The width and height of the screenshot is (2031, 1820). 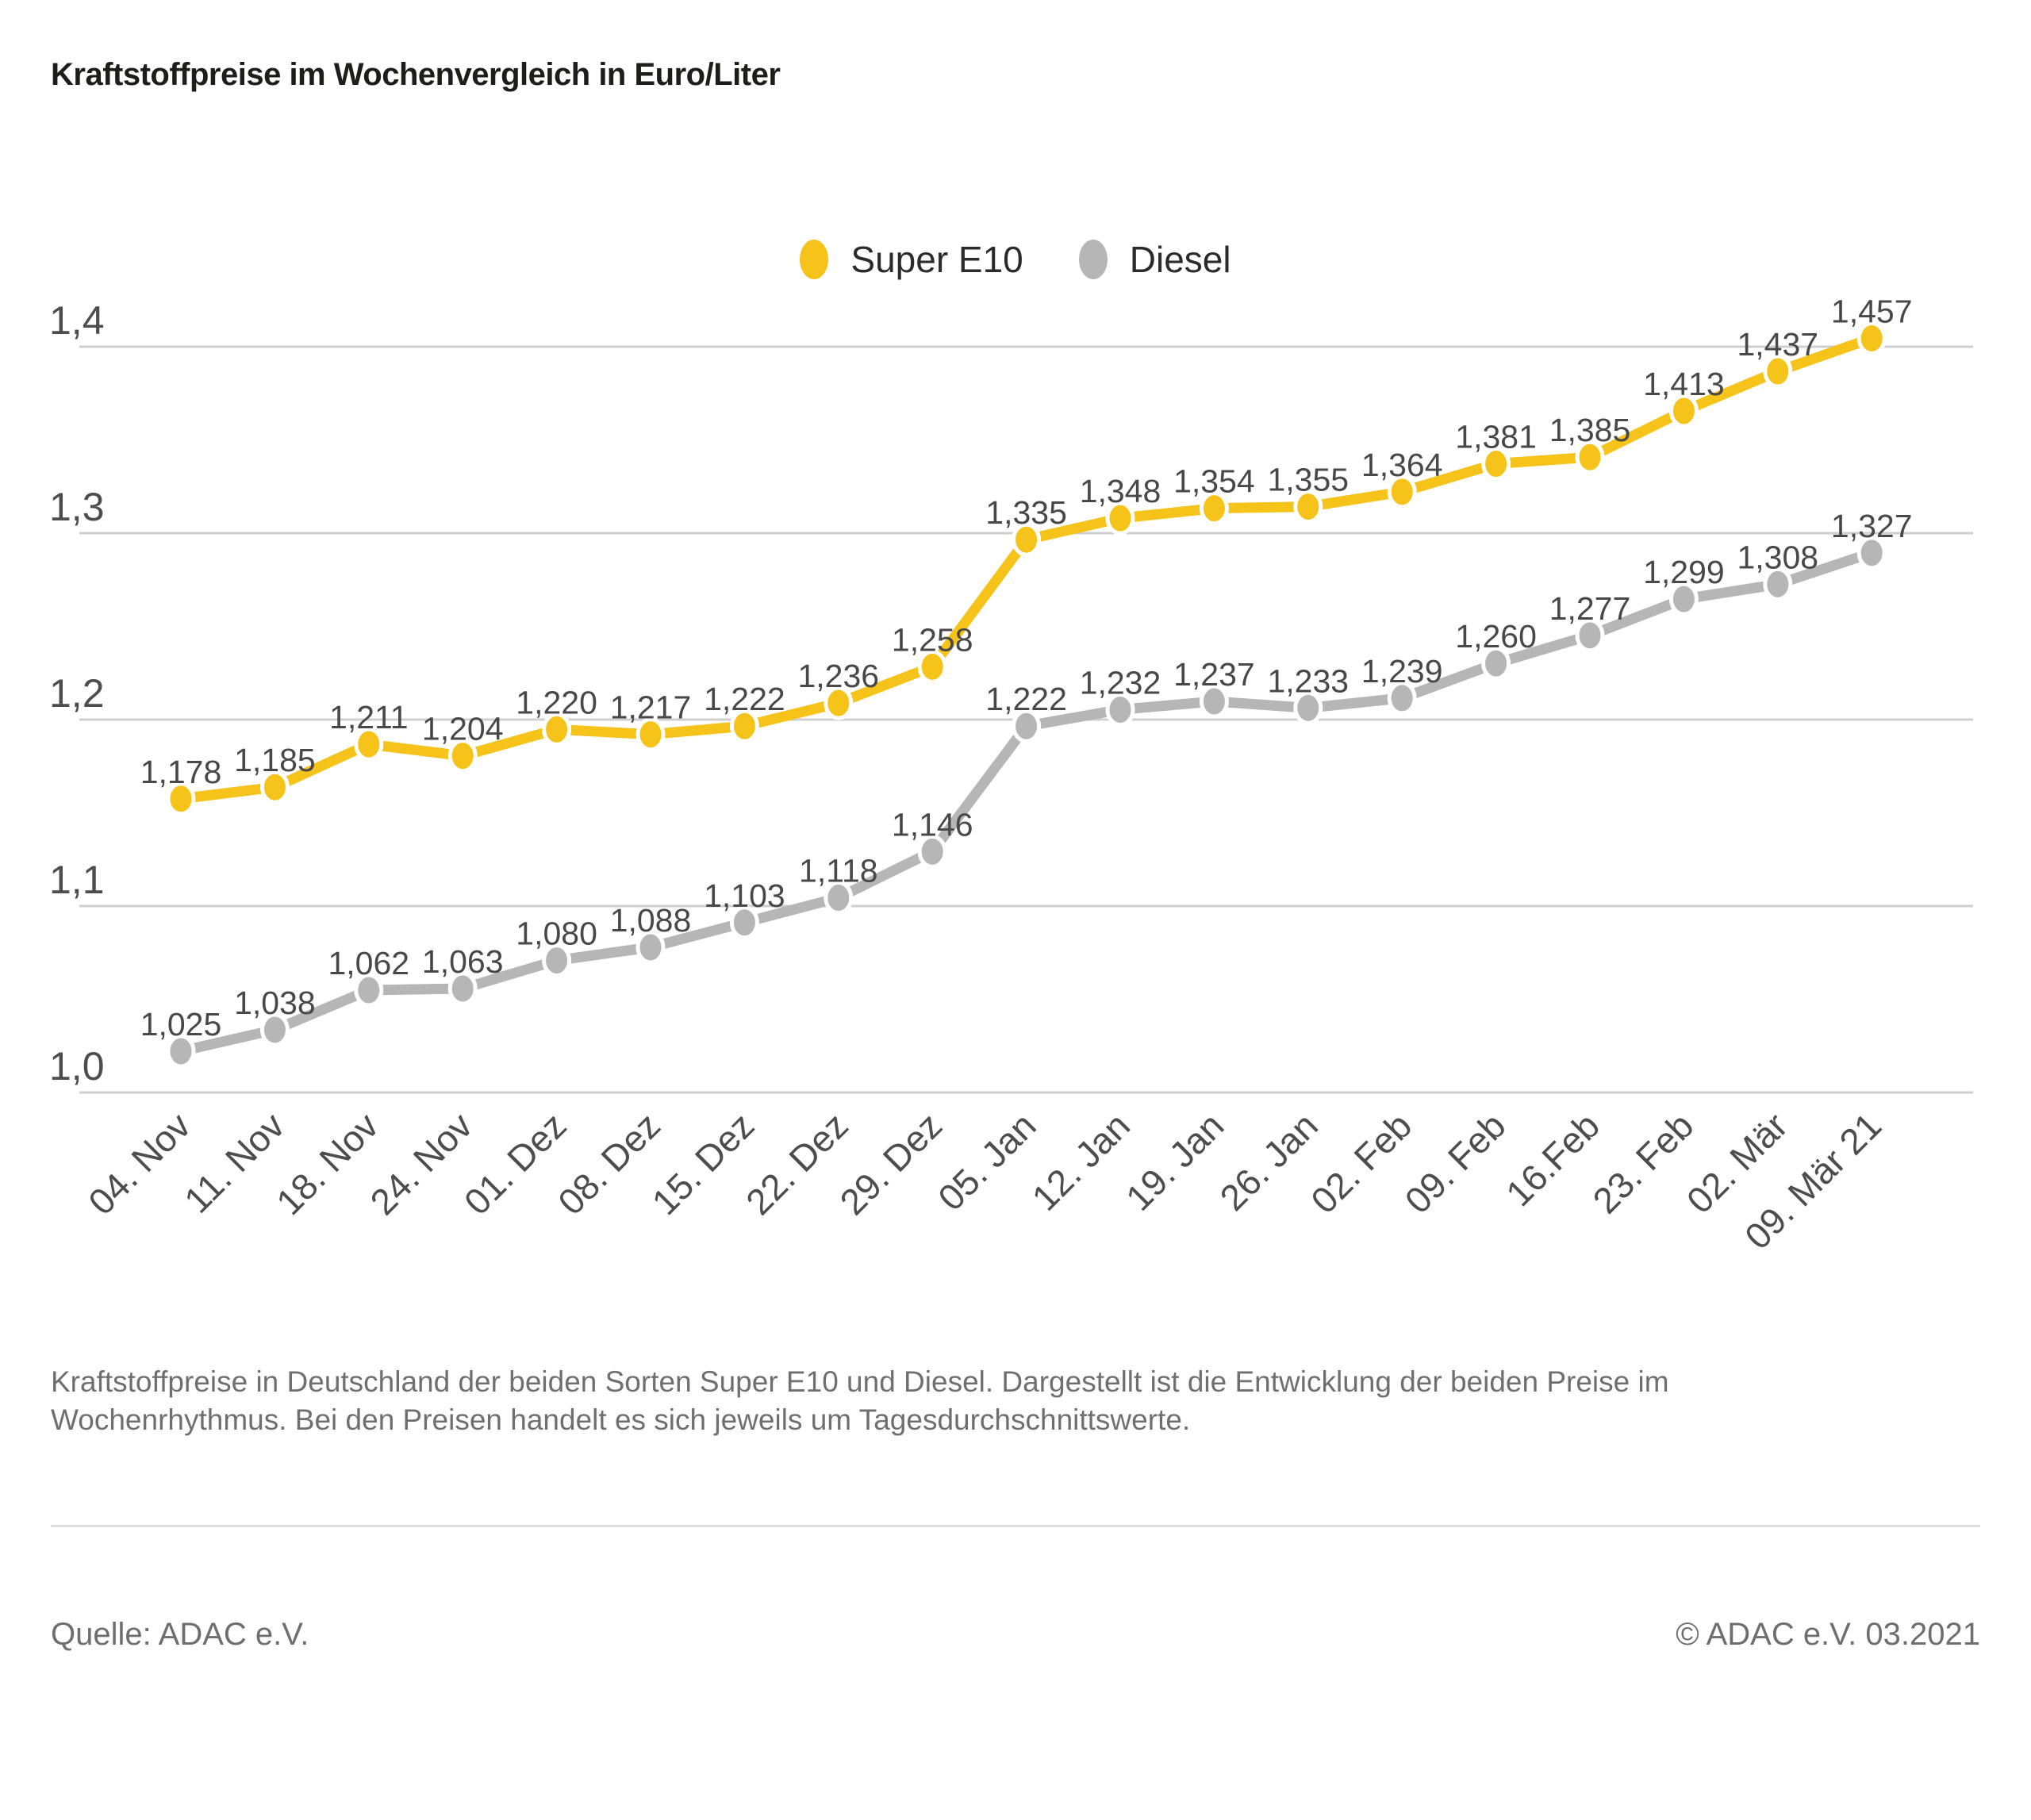 What do you see at coordinates (77, 320) in the screenshot?
I see `y-tick-label: 1,4` at bounding box center [77, 320].